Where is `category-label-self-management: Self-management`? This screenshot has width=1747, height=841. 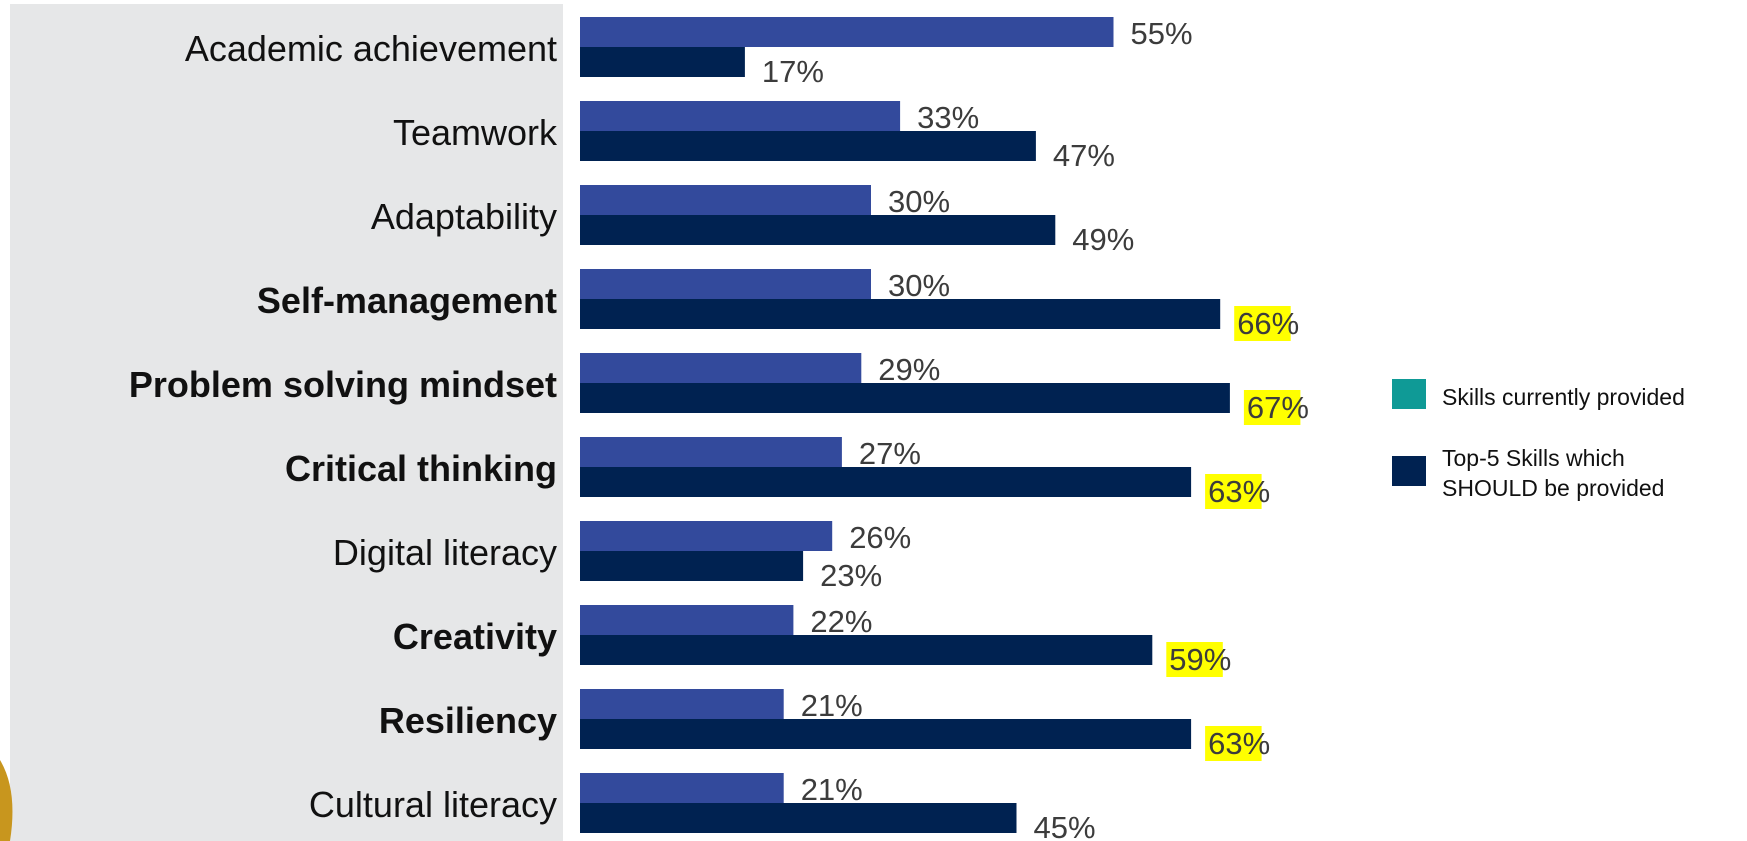
category-label-self-management: Self-management is located at coordinates (407, 300).